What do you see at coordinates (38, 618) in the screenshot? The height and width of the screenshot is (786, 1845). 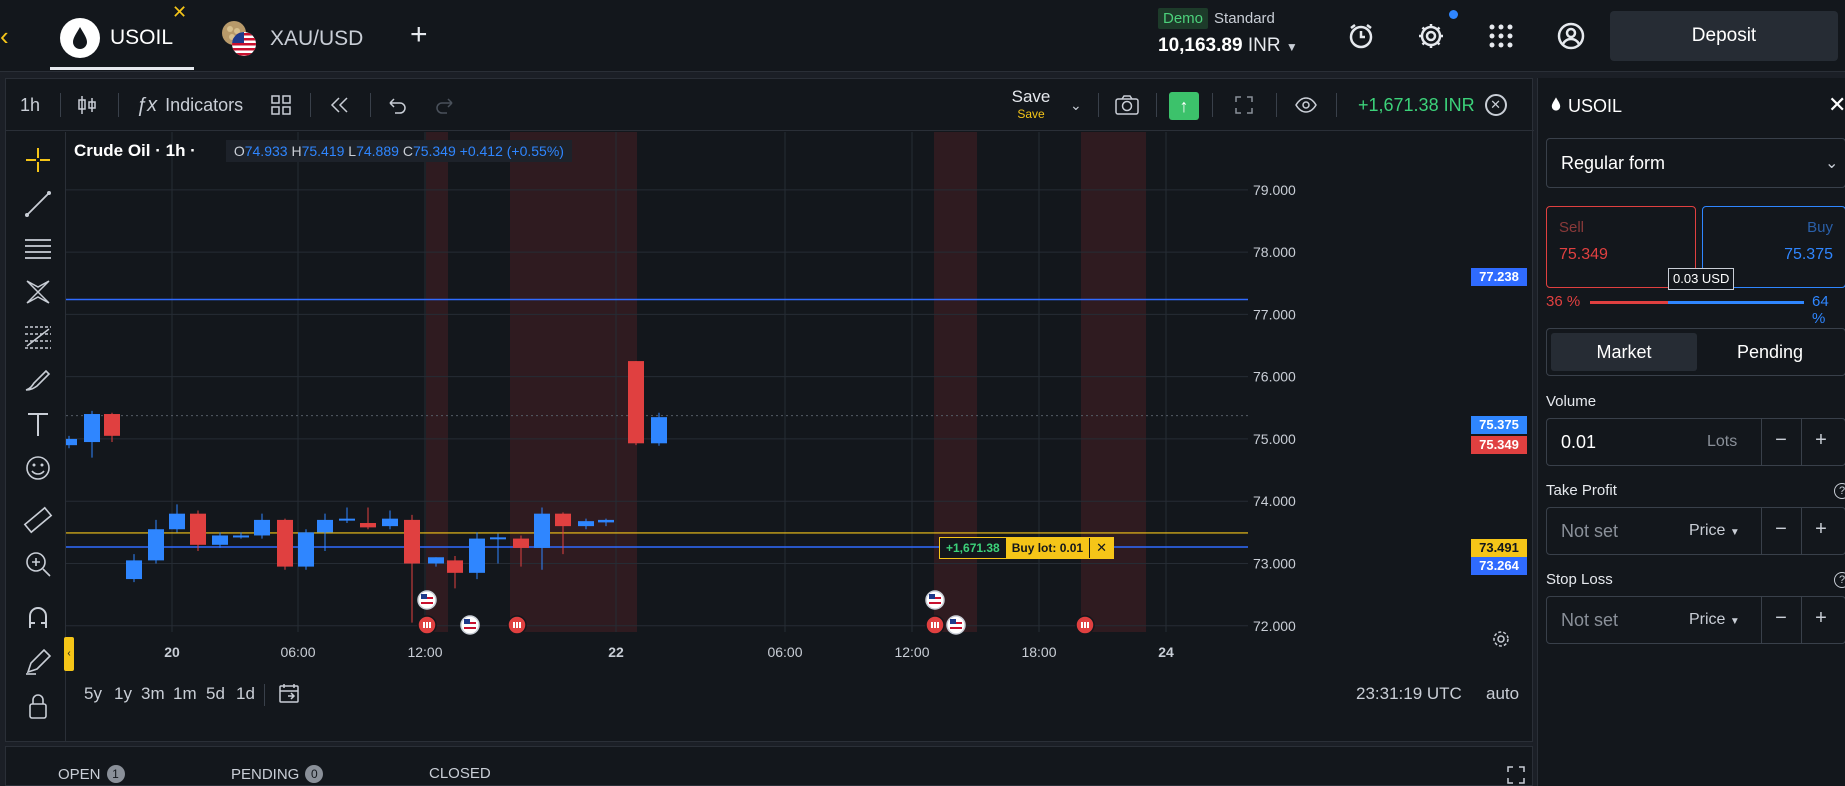 I see `magnet-icon` at bounding box center [38, 618].